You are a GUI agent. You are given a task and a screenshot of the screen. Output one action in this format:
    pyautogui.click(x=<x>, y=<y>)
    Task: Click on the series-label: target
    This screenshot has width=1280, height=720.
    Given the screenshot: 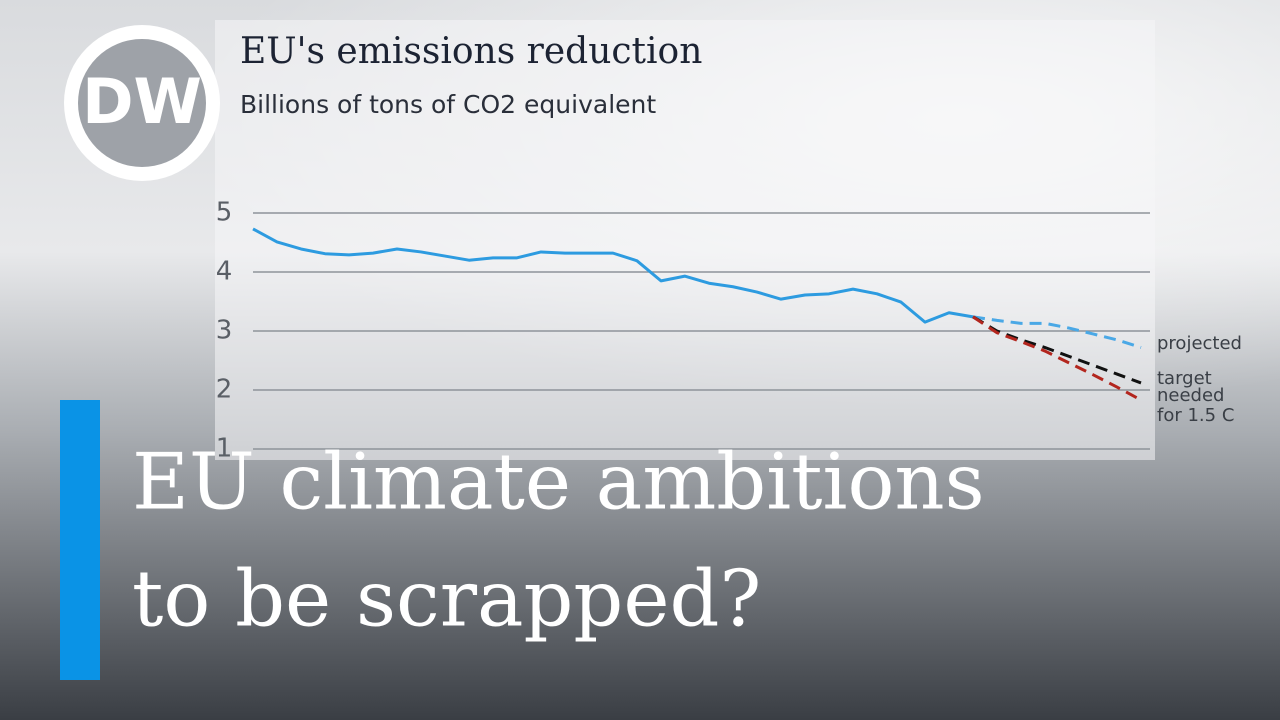 What is the action you would take?
    pyautogui.click(x=1184, y=378)
    